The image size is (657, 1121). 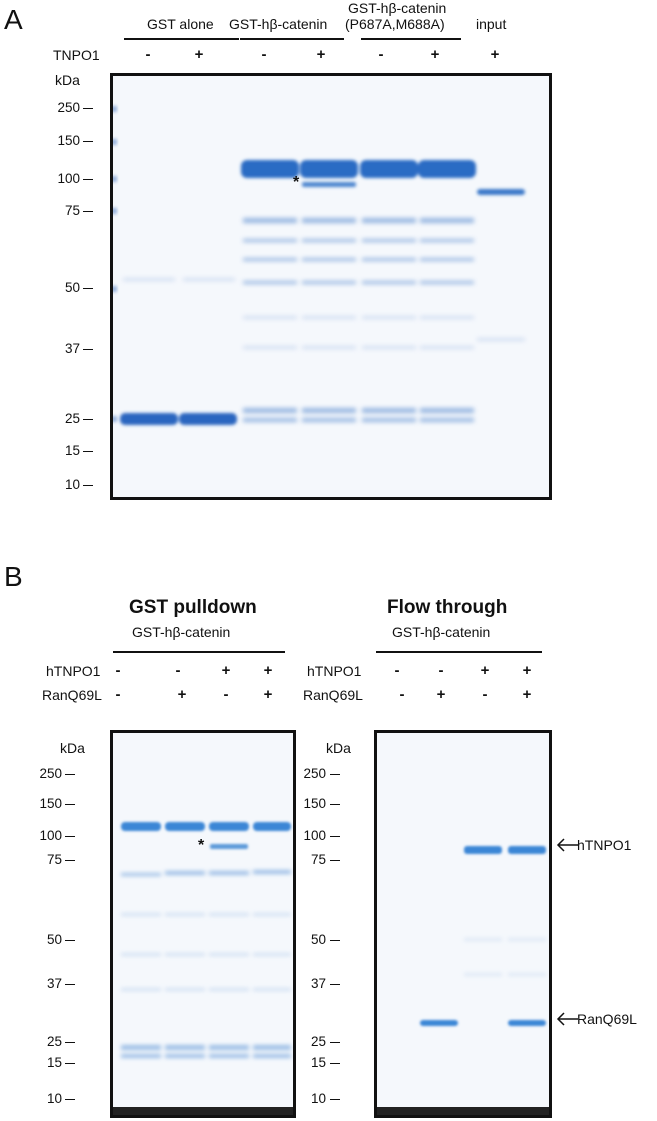 I want to click on group-label-gst-catenin-mutant: GST-hβ-catenin, so click(x=397, y=8).